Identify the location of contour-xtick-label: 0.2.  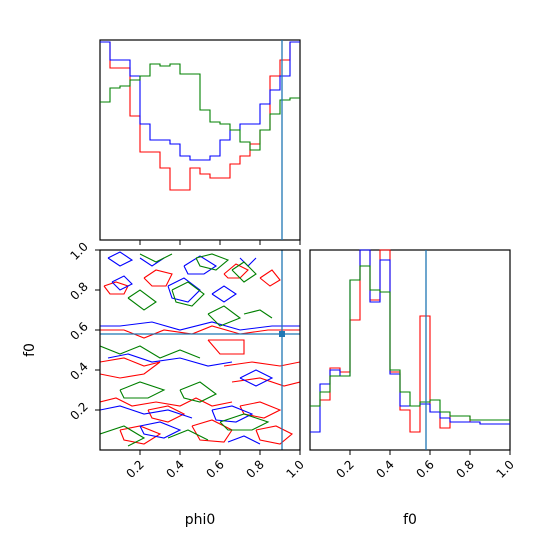
(134, 468).